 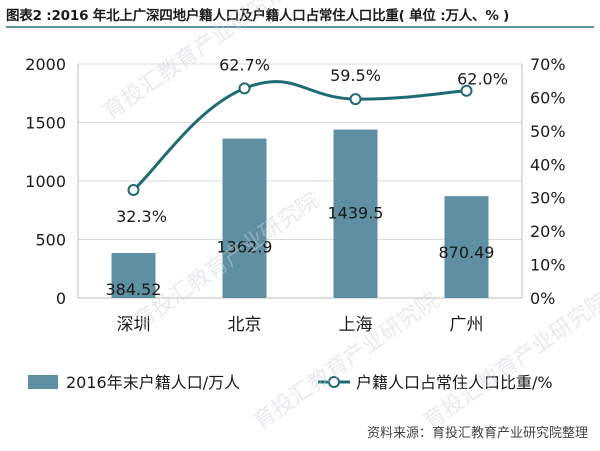 What do you see at coordinates (355, 75) in the screenshot?
I see `line-data-label: 59.5%` at bounding box center [355, 75].